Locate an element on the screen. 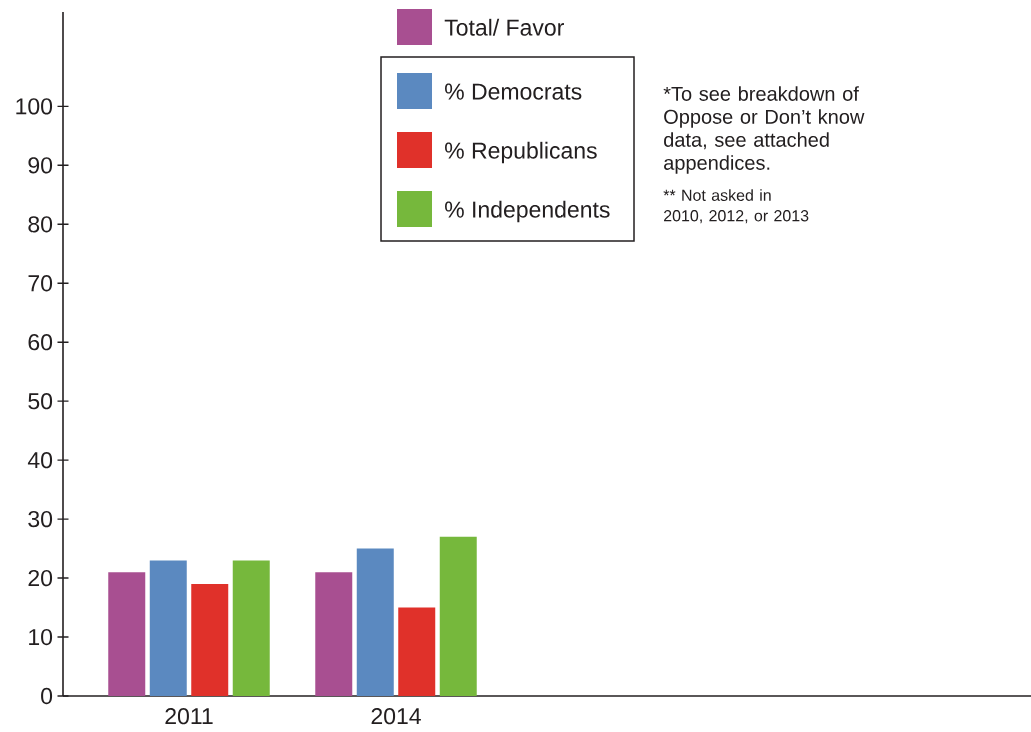 The height and width of the screenshot is (732, 1031). legend-label: % Independents is located at coordinates (527, 211).